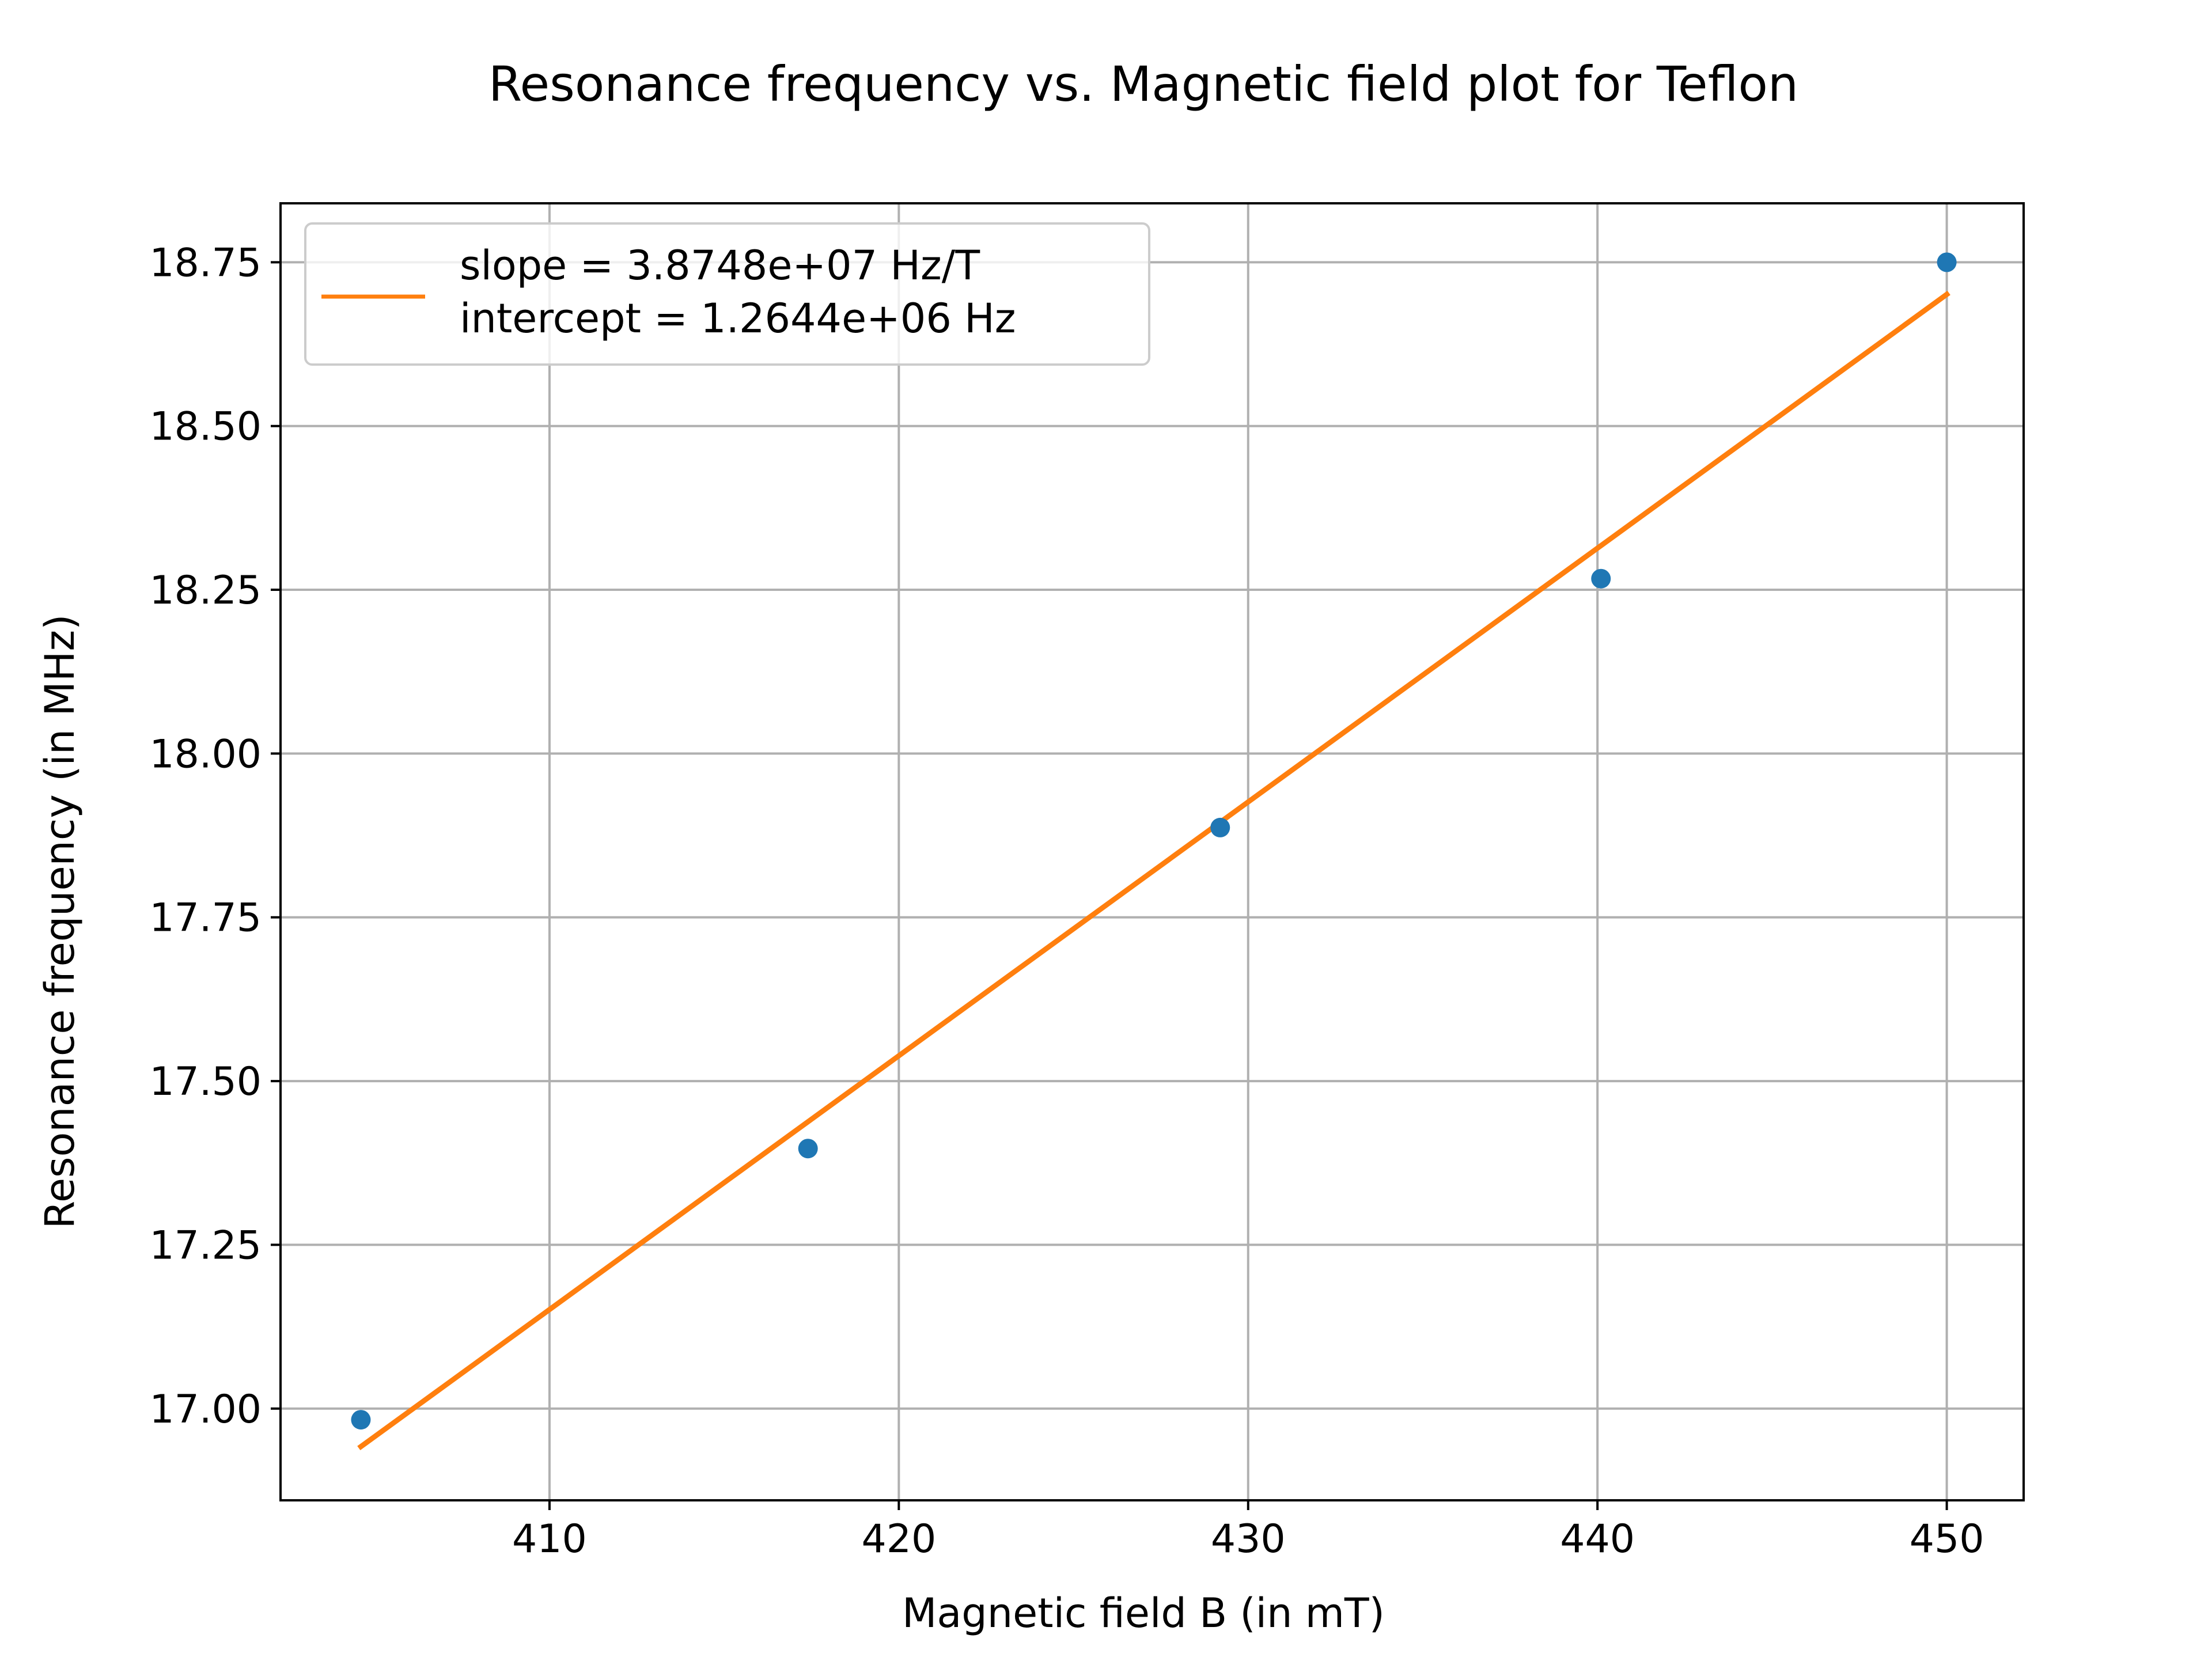 This screenshot has height=1661, width=2212. I want to click on x-tick-label-420: 420, so click(898, 1539).